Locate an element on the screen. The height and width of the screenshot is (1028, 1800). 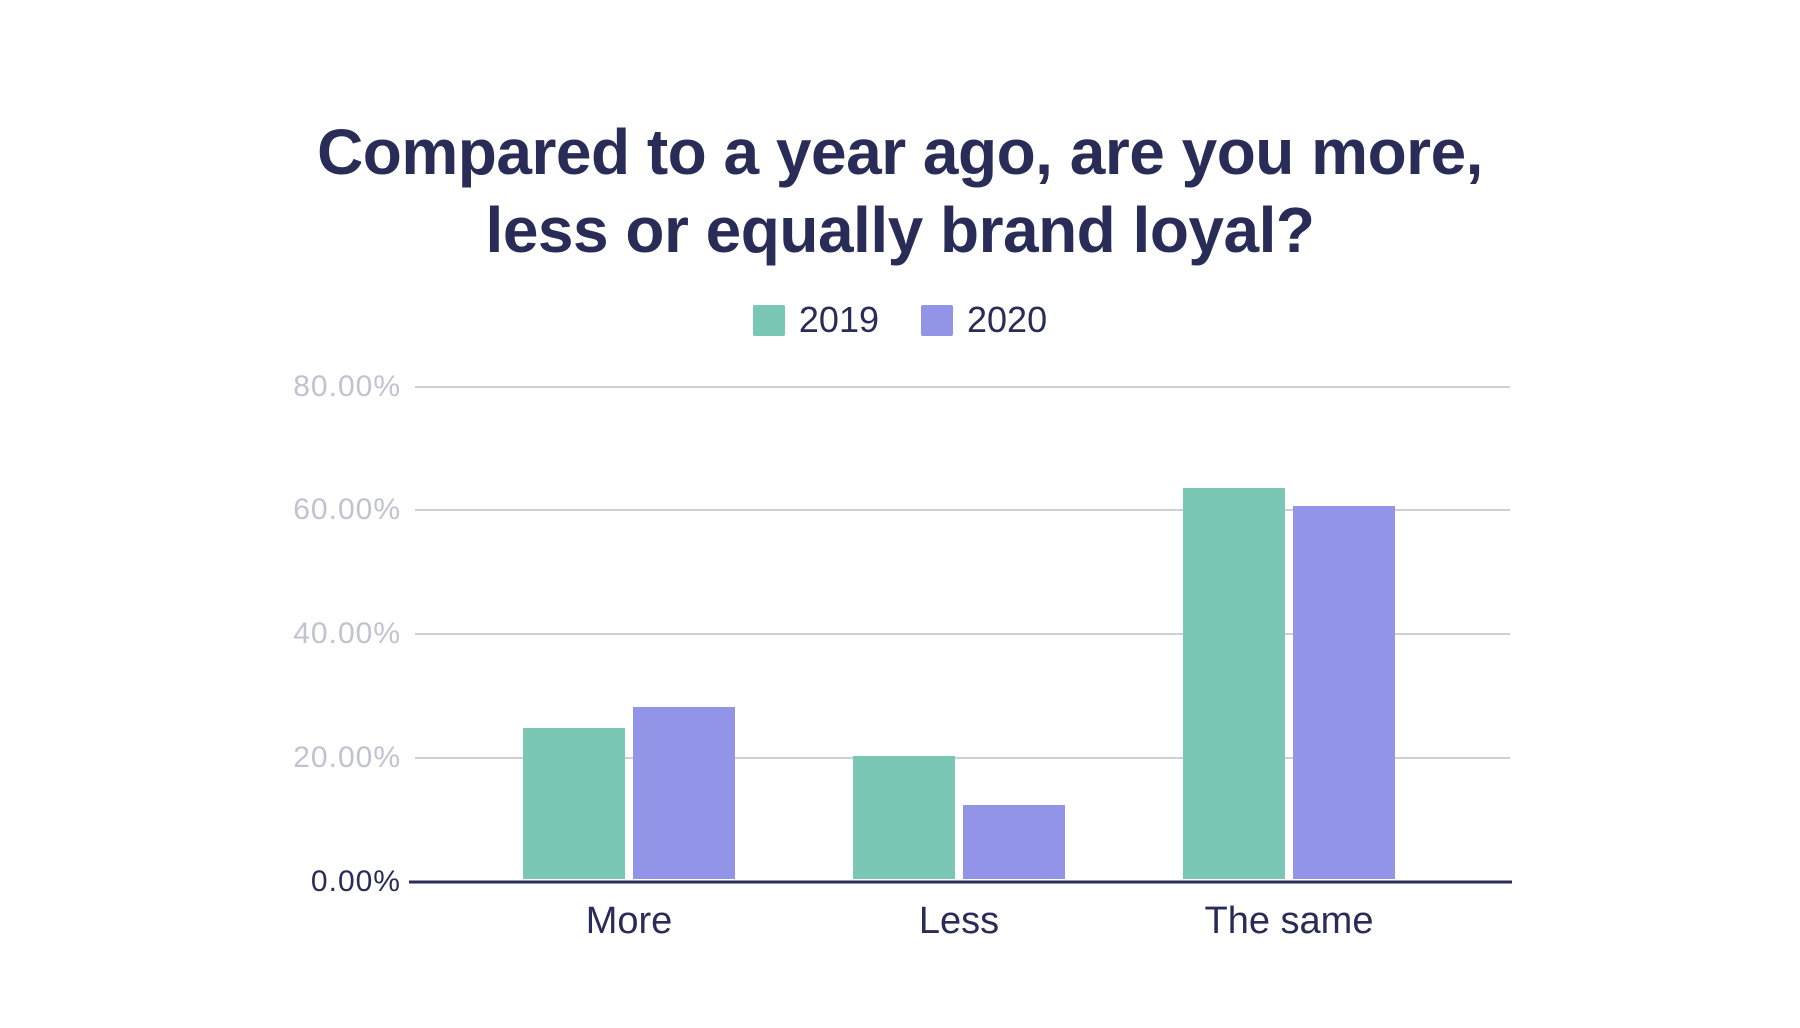
legend-swatch-2019 is located at coordinates (768, 320).